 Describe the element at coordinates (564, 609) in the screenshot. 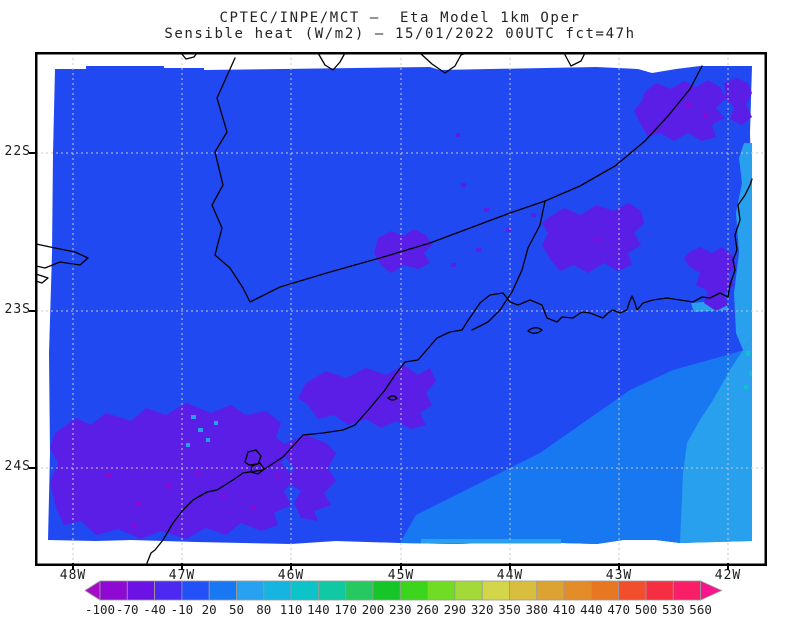

I see `colorbar-value-label: 410` at that location.